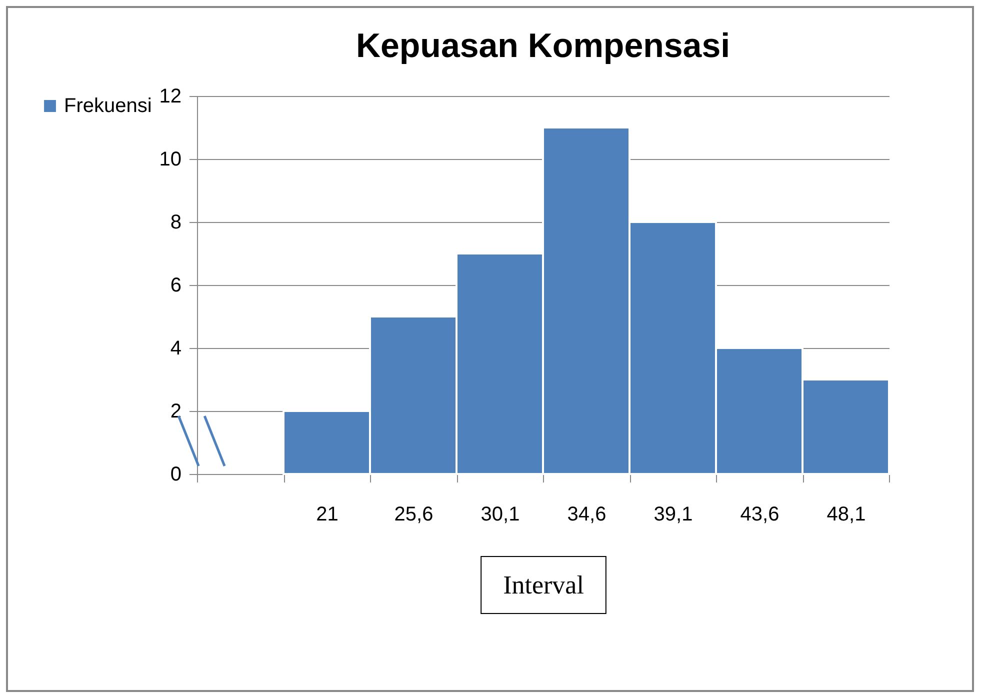 Image resolution: width=982 pixels, height=700 pixels. Describe the element at coordinates (673, 515) in the screenshot. I see `x-tick-label: 39,1` at that location.